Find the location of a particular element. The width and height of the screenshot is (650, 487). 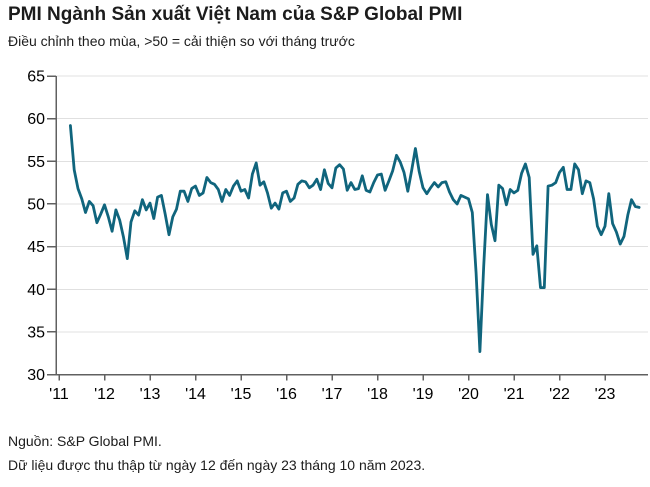

x-tick-label-'17: '17 is located at coordinates (332, 394).